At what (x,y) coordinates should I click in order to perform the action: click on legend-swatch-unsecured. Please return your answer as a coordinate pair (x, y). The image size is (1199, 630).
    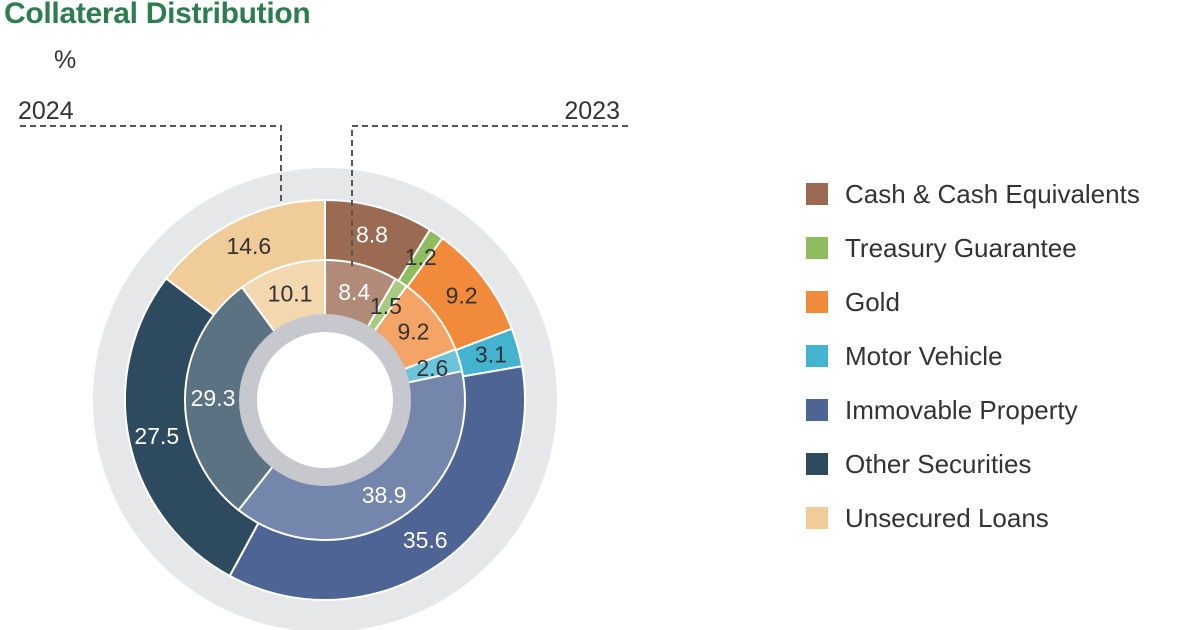
    Looking at the image, I should click on (817, 518).